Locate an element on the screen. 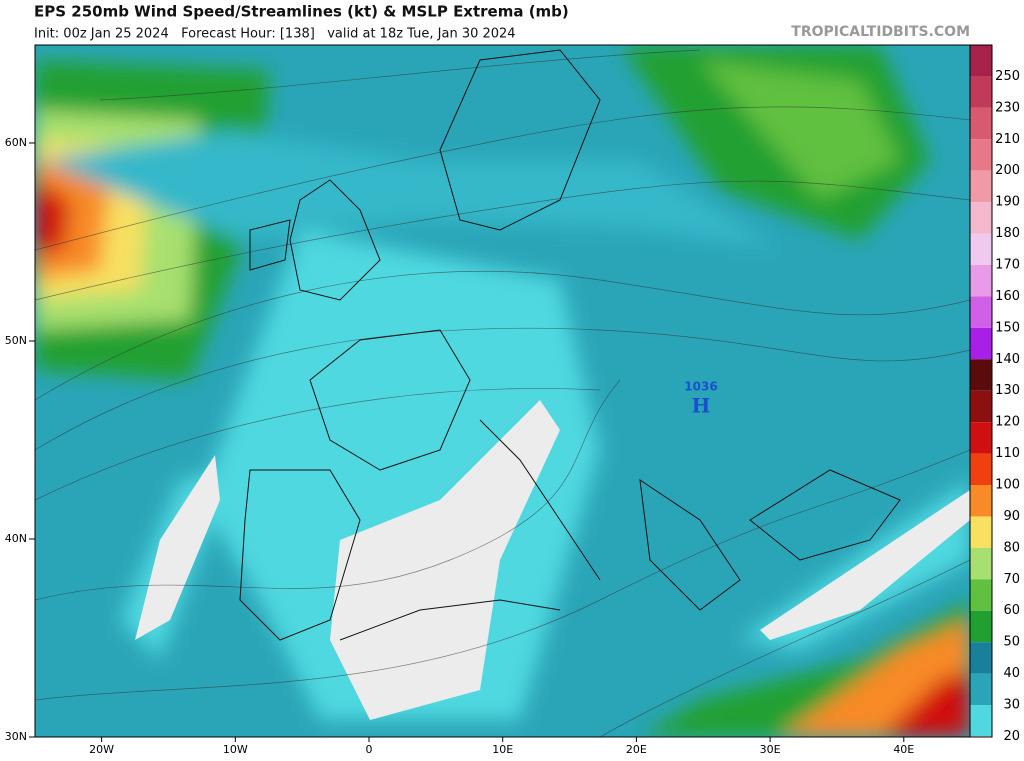 Image resolution: width=1024 pixels, height=761 pixels. pressure-value: 1036 is located at coordinates (700, 387).